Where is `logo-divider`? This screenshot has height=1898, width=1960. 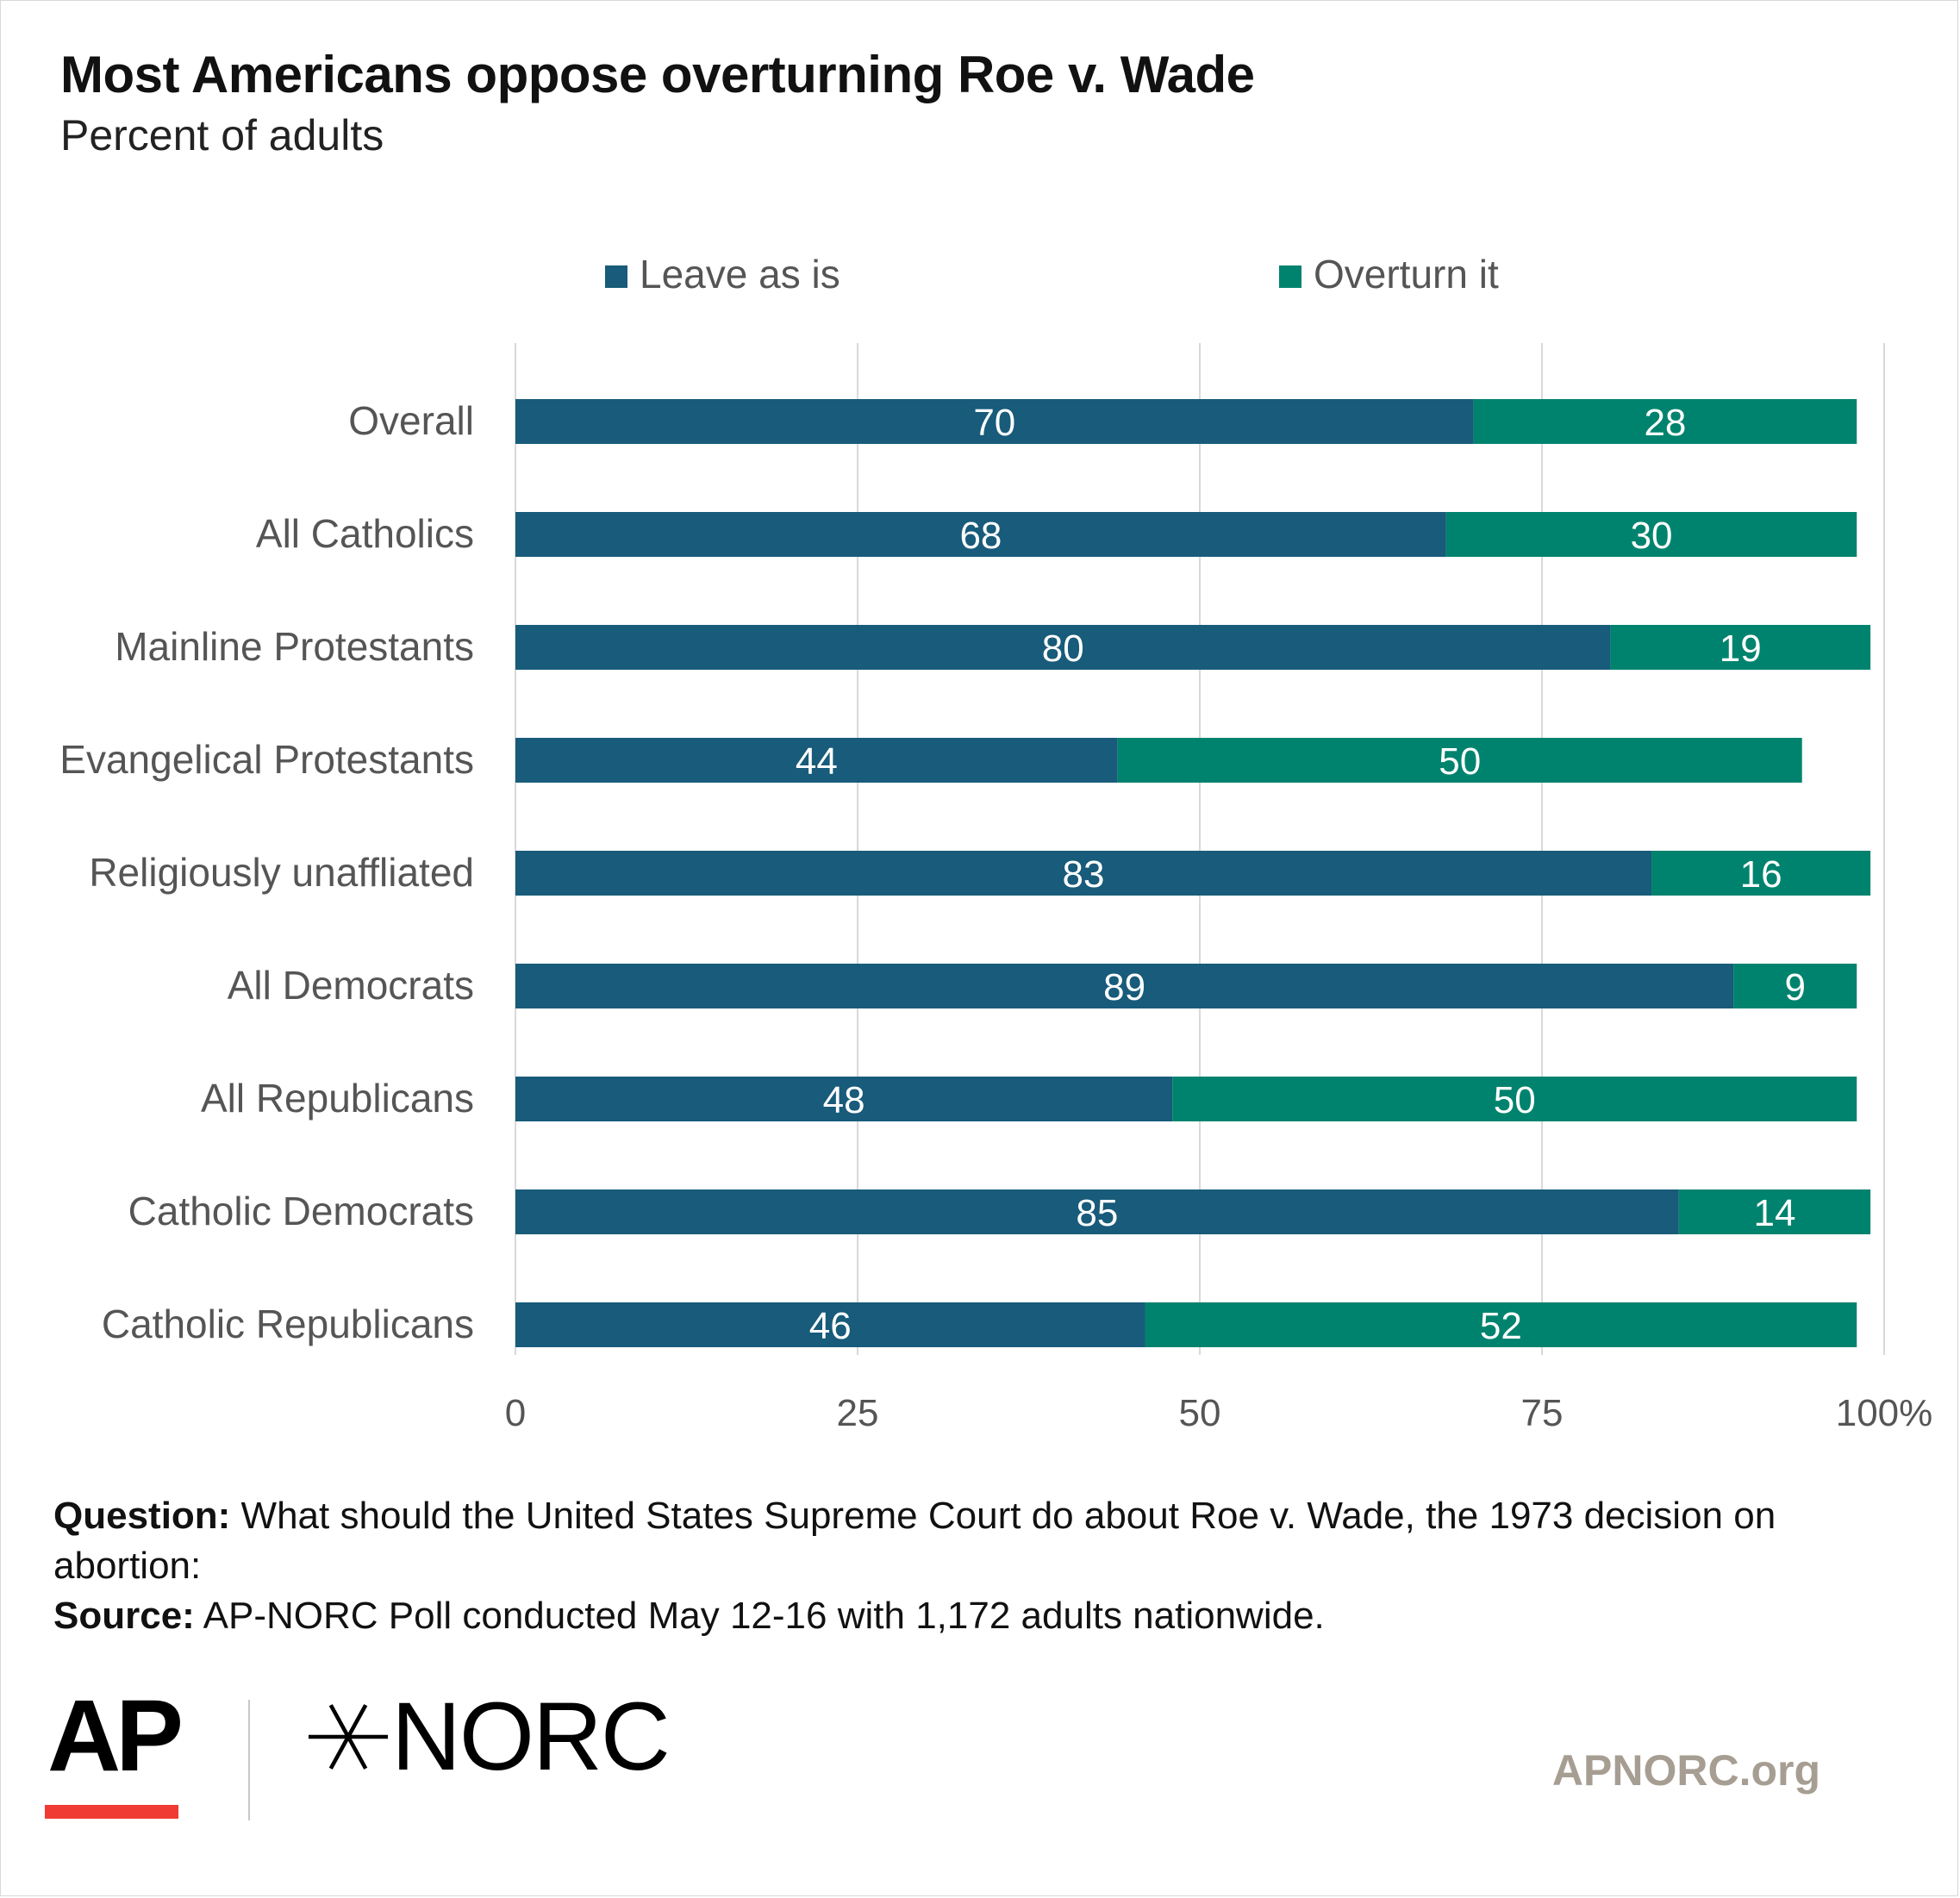
logo-divider is located at coordinates (249, 1760).